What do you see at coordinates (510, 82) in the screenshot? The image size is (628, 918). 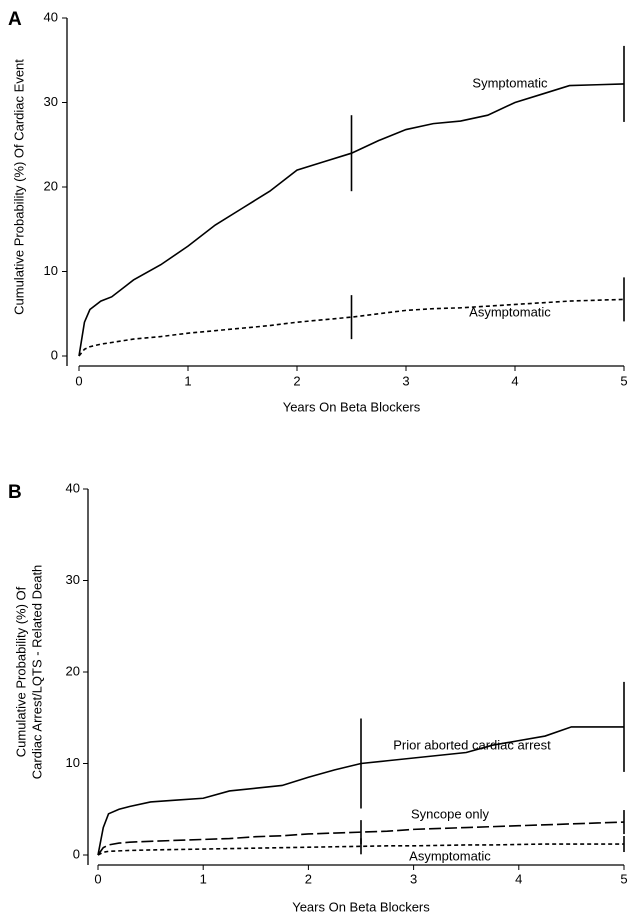 I see `series-label: Symptomatic` at bounding box center [510, 82].